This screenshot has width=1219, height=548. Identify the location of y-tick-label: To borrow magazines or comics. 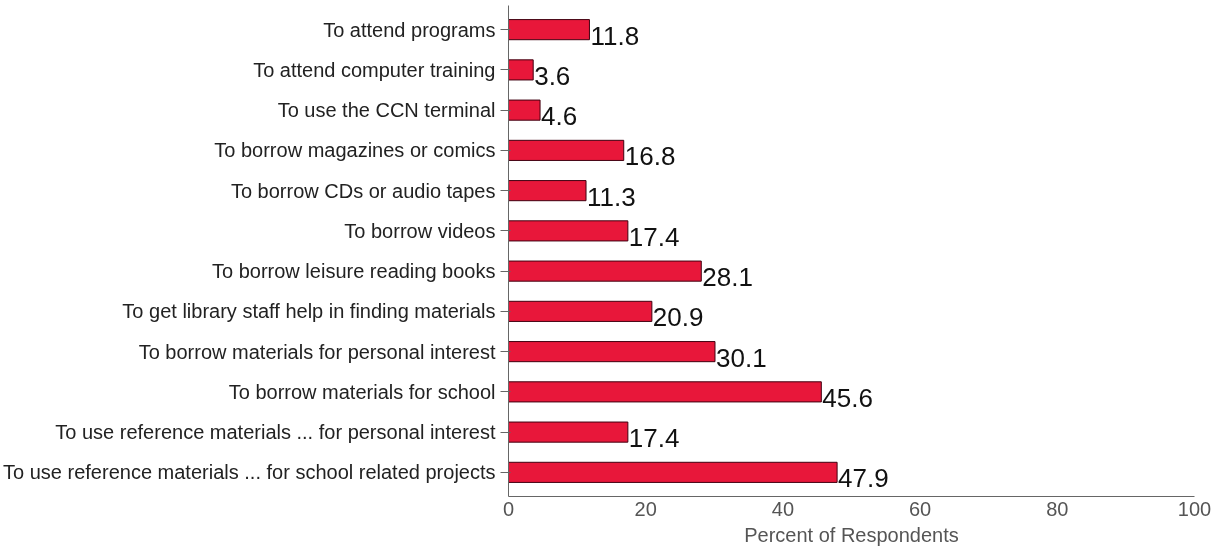
(355, 150).